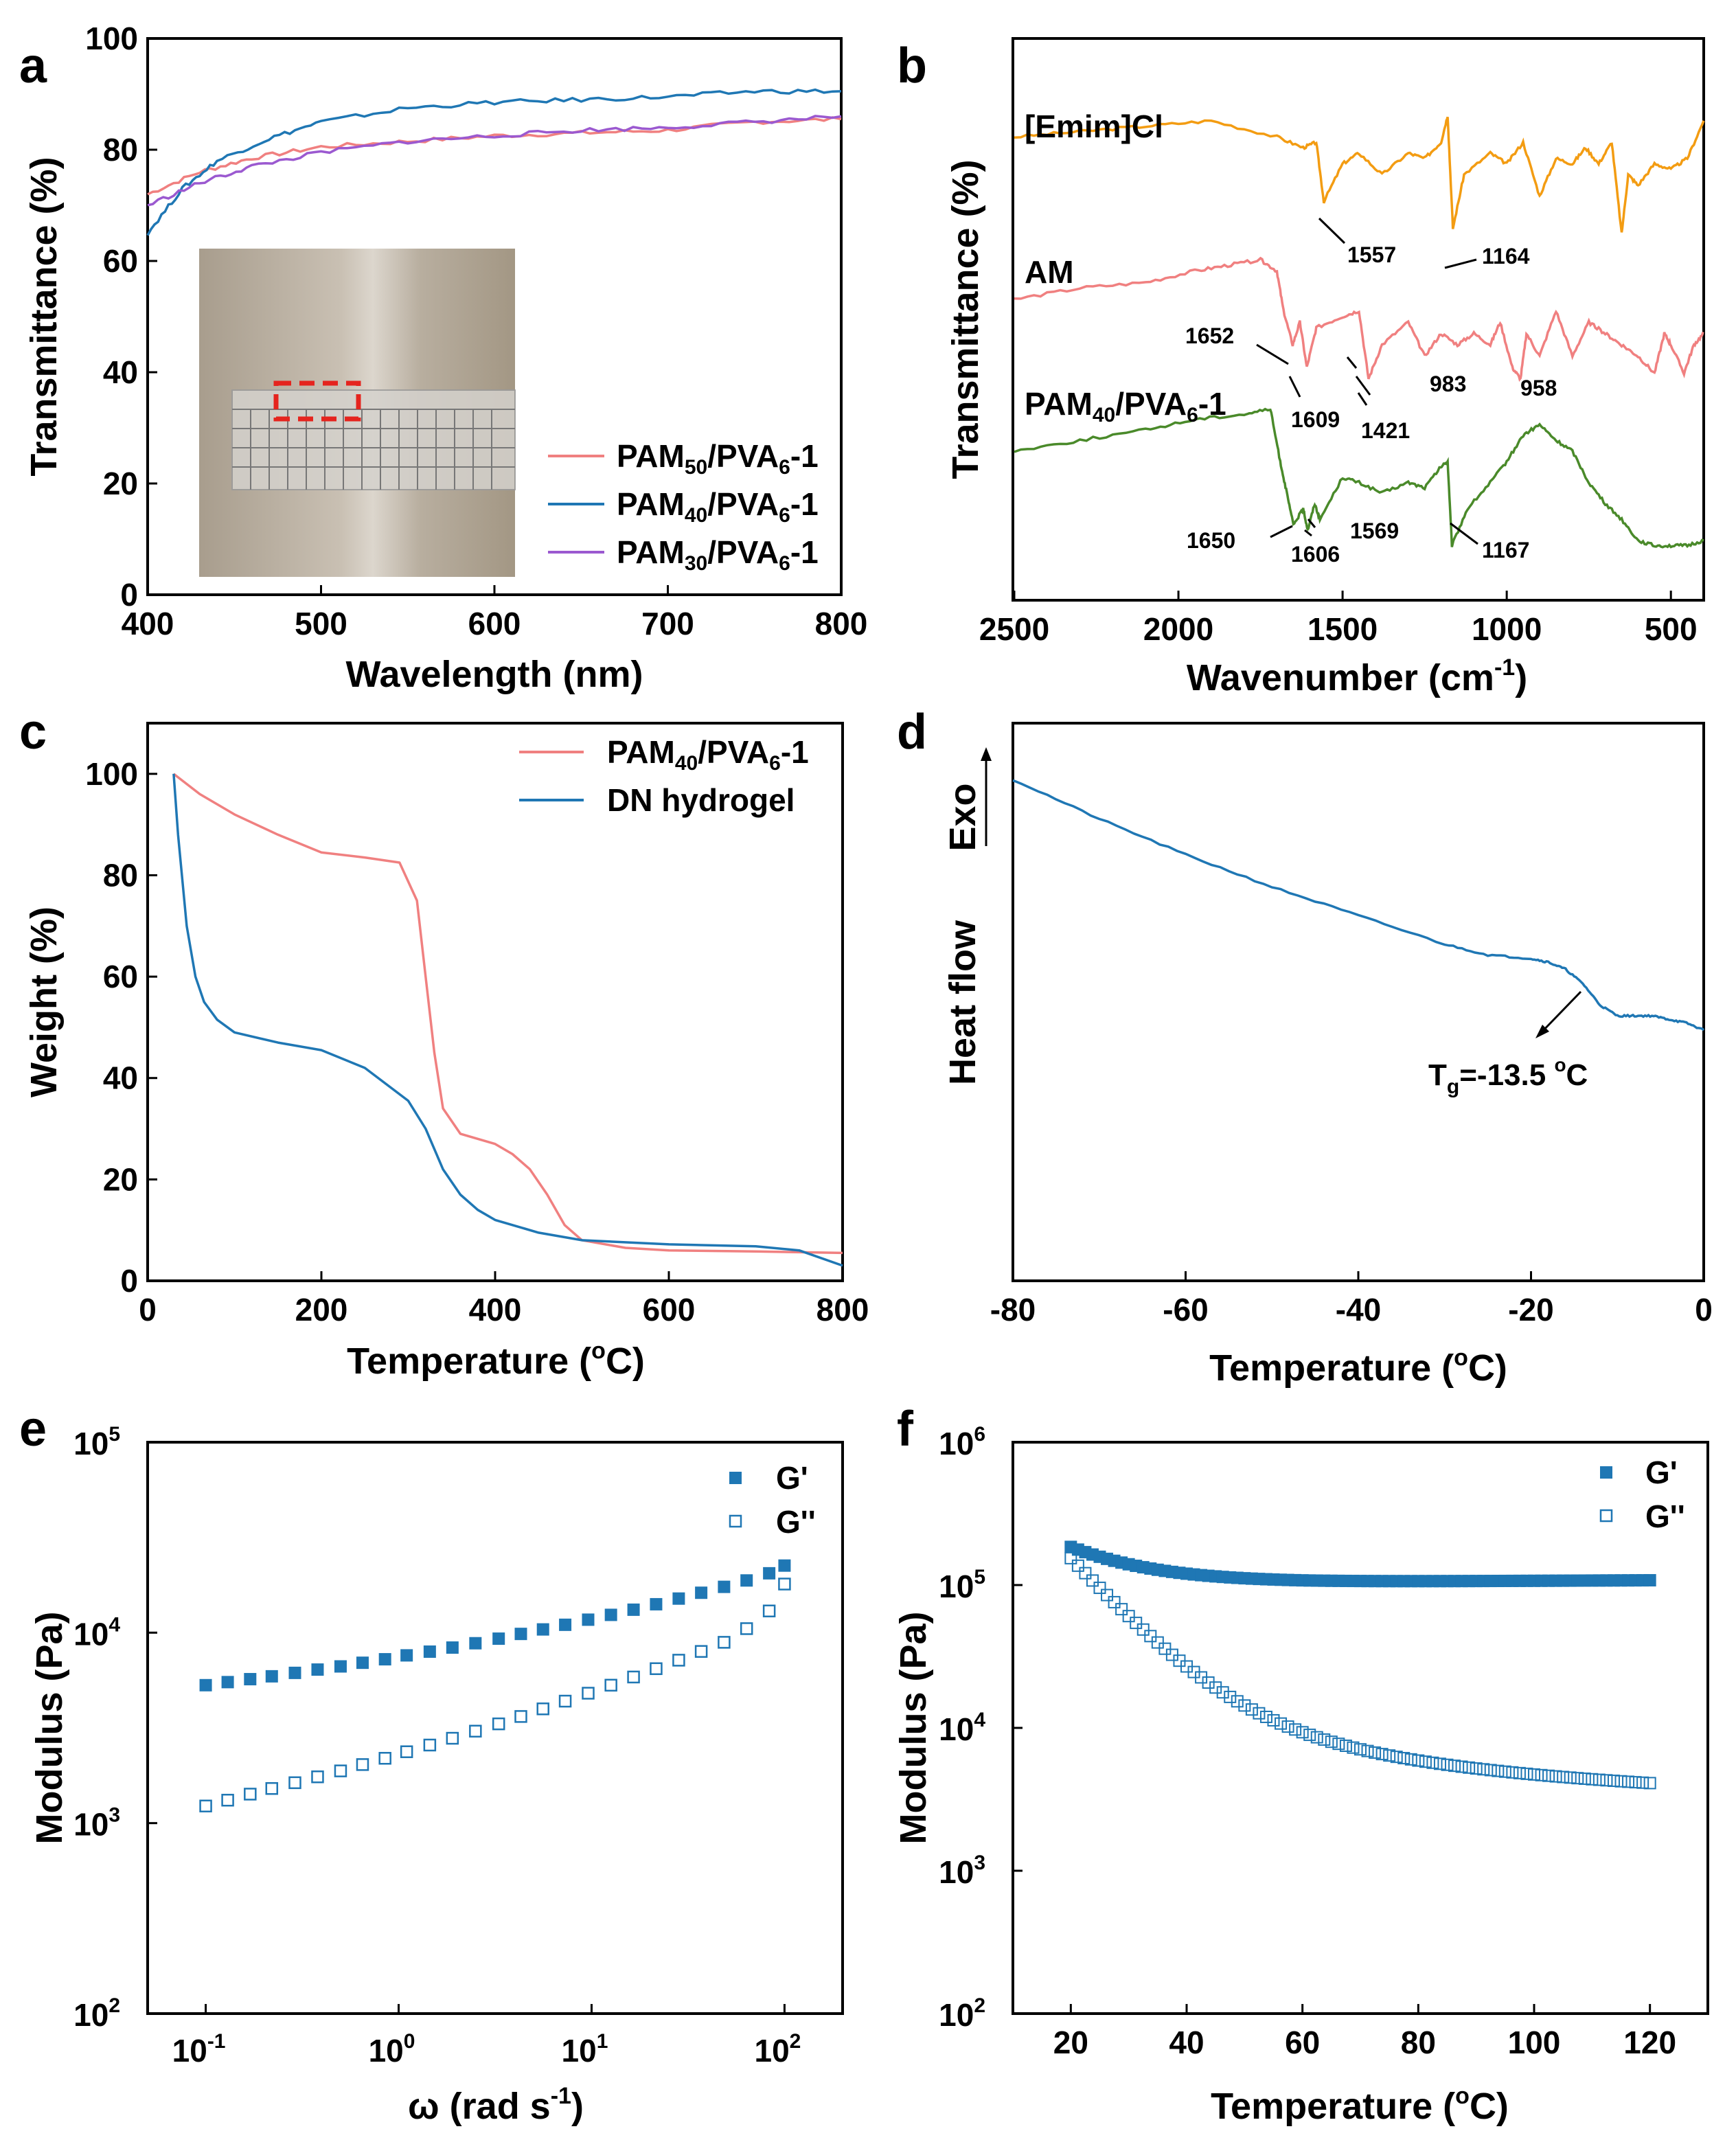 The height and width of the screenshot is (2153, 1736). I want to click on series-b, so click(1359, 332).